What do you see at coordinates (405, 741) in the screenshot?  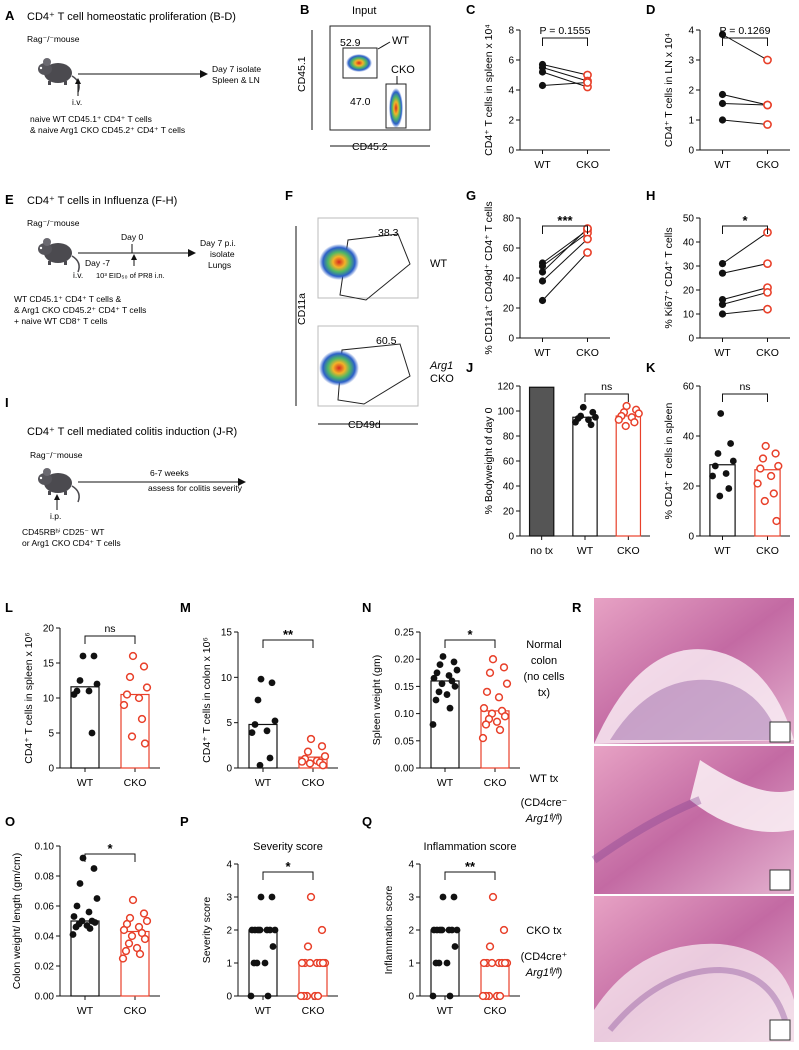 I see `y-tick-label: 0.05` at bounding box center [405, 741].